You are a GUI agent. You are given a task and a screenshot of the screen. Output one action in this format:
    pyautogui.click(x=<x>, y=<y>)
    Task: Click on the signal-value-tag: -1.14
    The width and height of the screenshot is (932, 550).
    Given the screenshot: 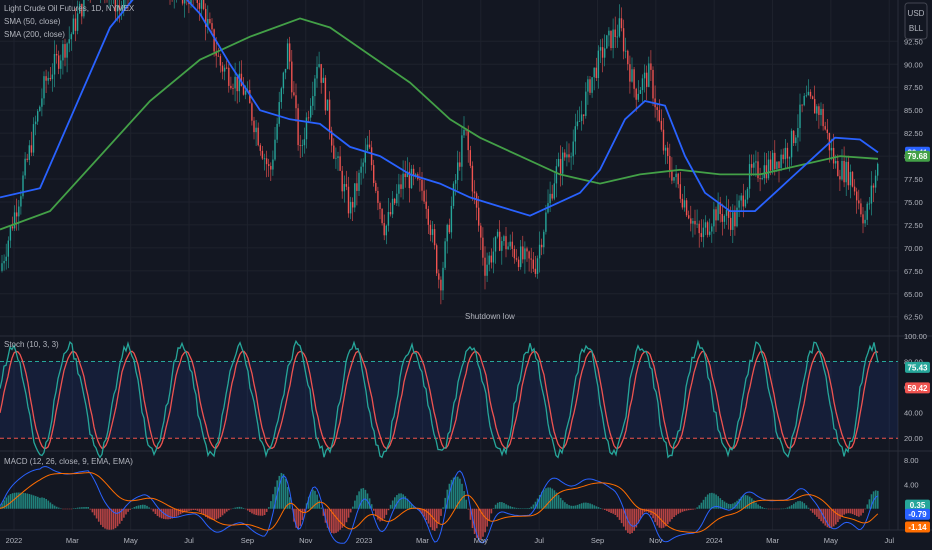 What is the action you would take?
    pyautogui.click(x=917, y=527)
    